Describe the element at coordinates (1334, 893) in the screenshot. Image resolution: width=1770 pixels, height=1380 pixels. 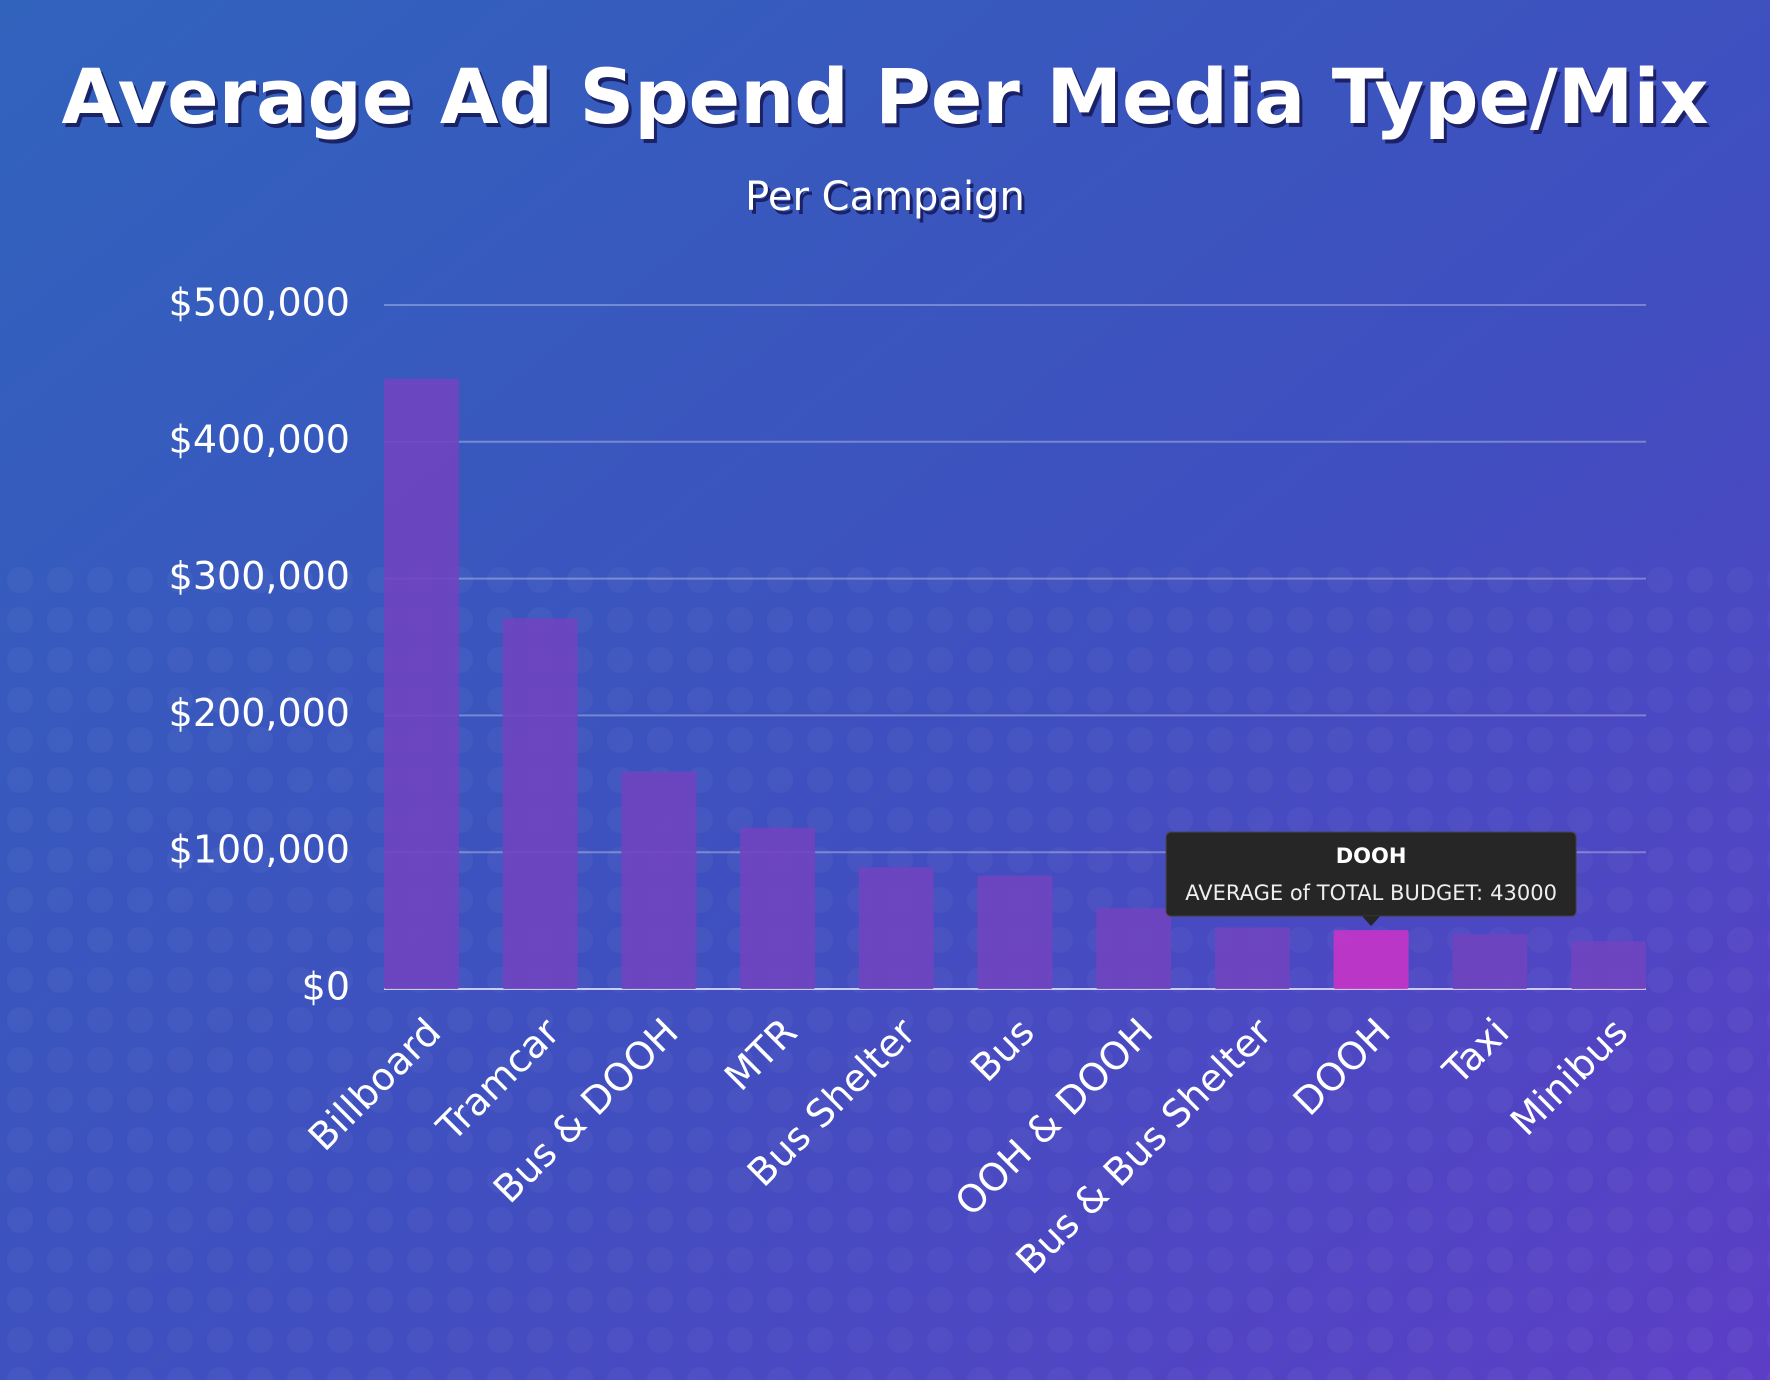
I see `tooltip-label: AVERAGE of TOTAL BUDGET:` at that location.